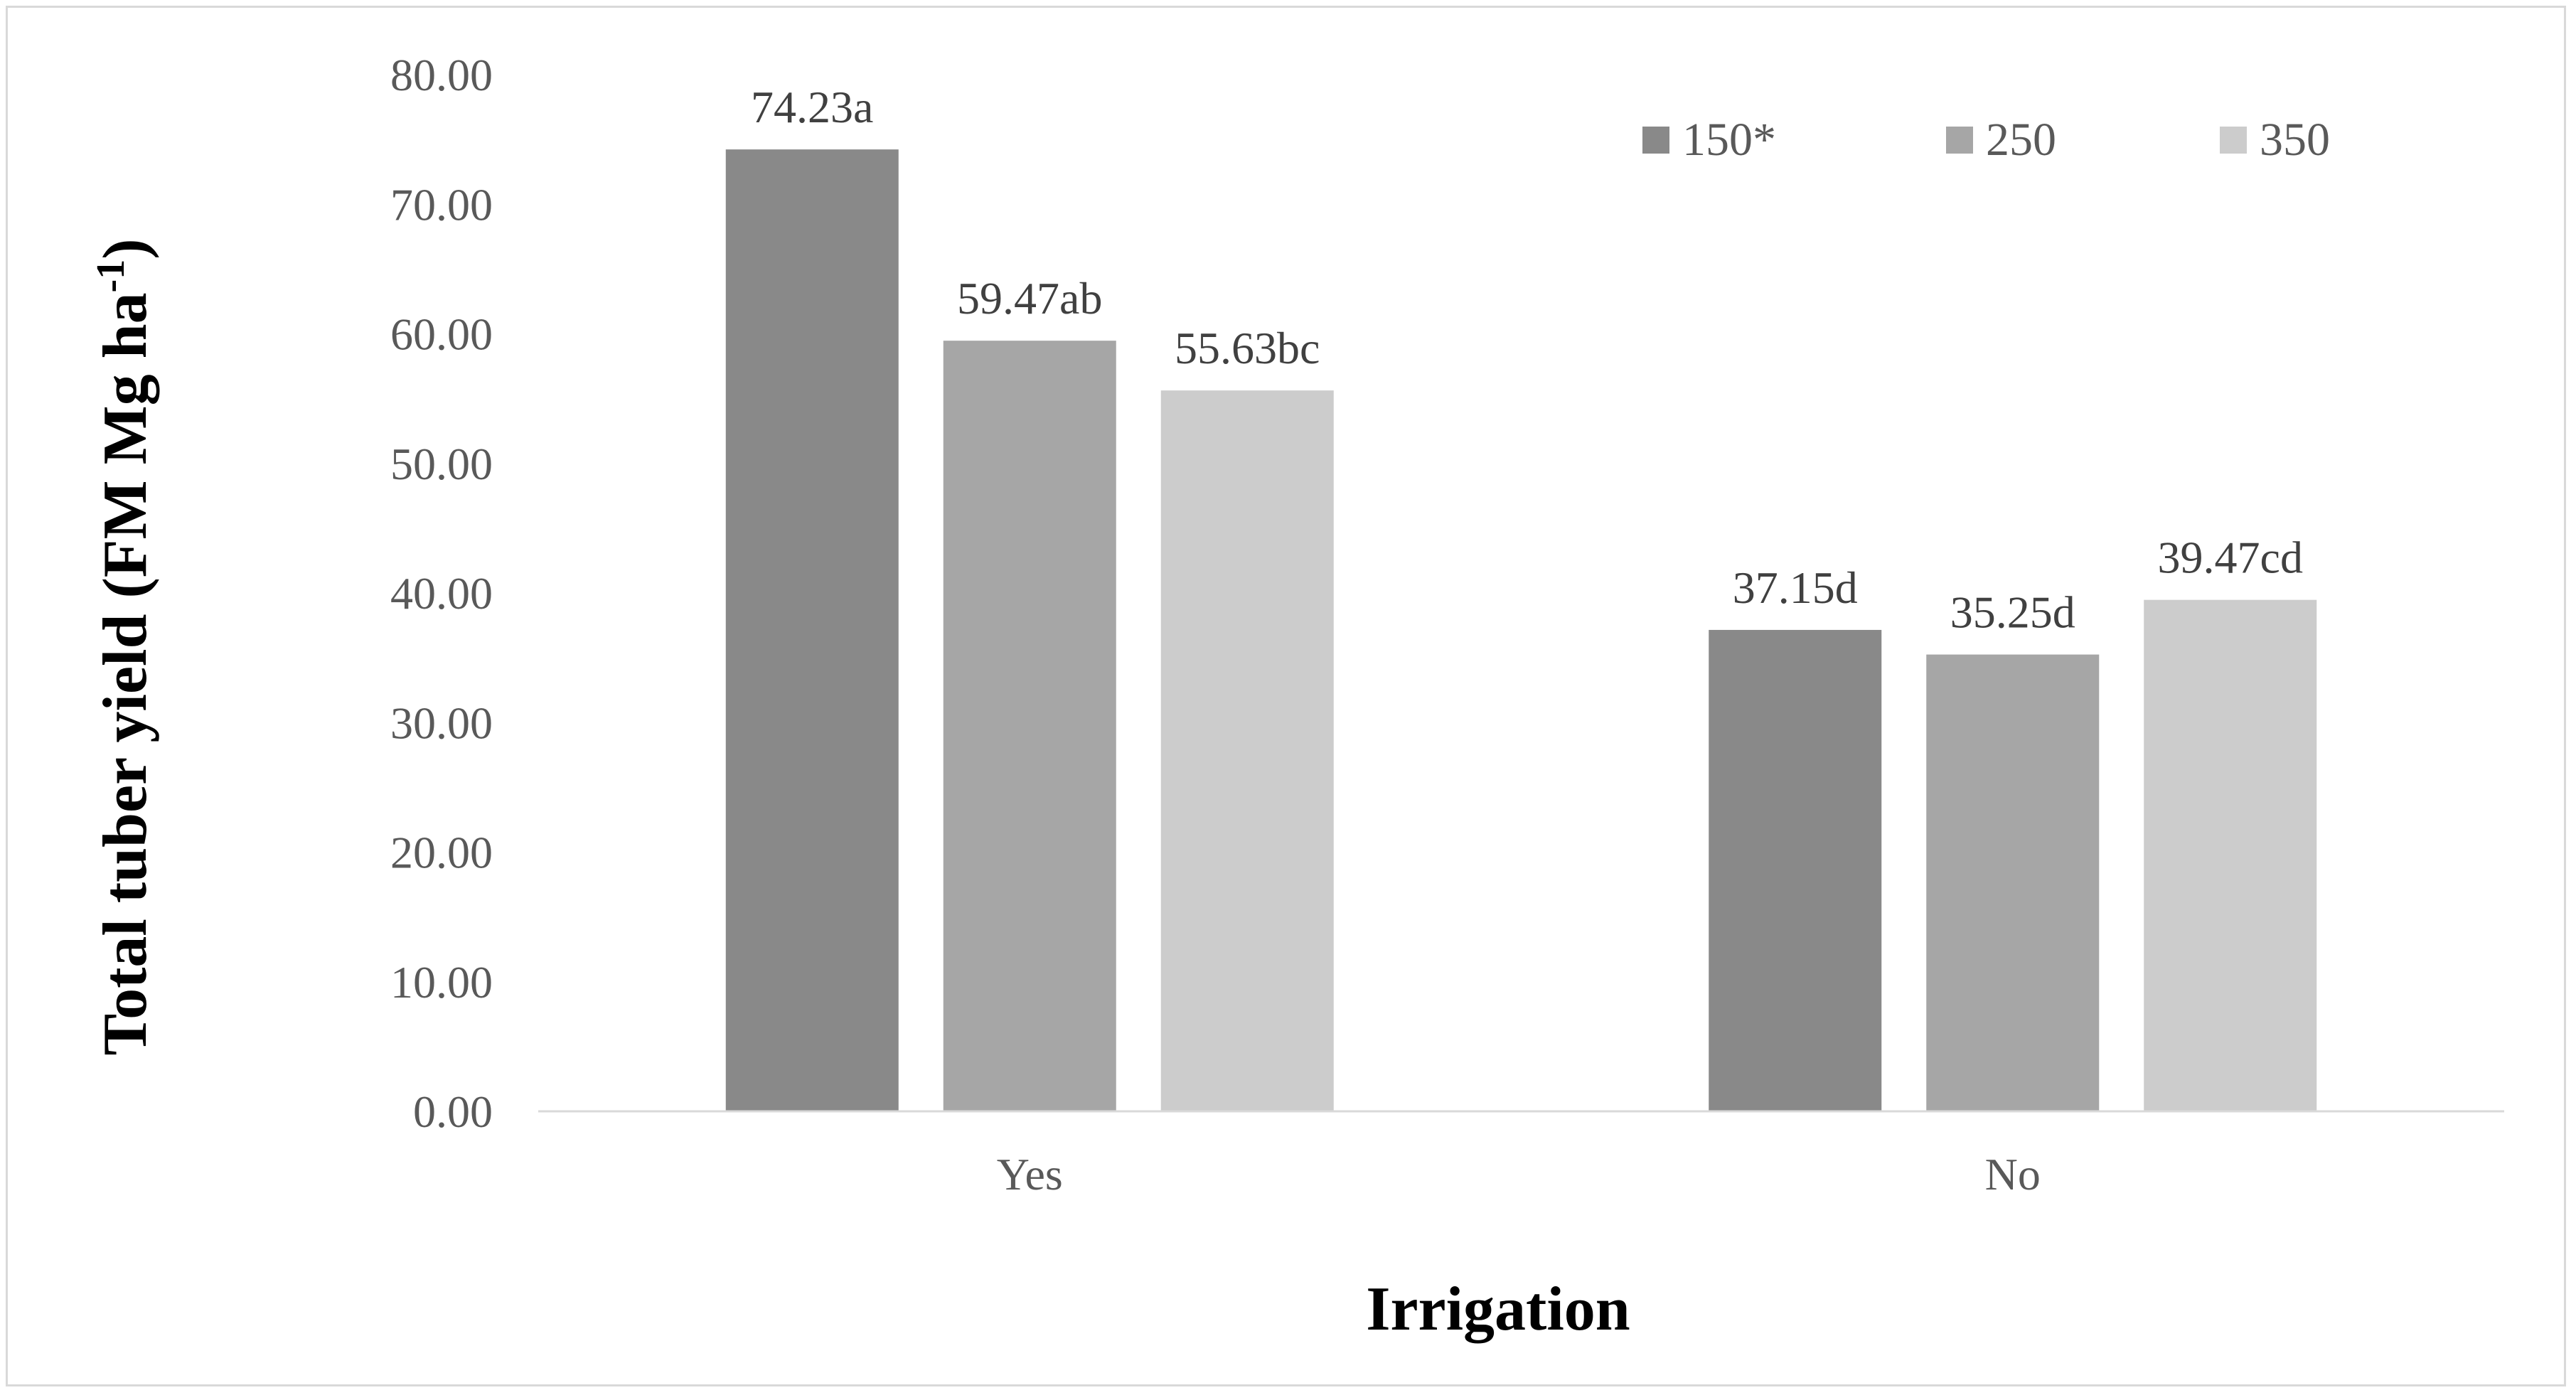 This screenshot has width=2576, height=1395. I want to click on legend: 150* 250 350, so click(1986, 140).